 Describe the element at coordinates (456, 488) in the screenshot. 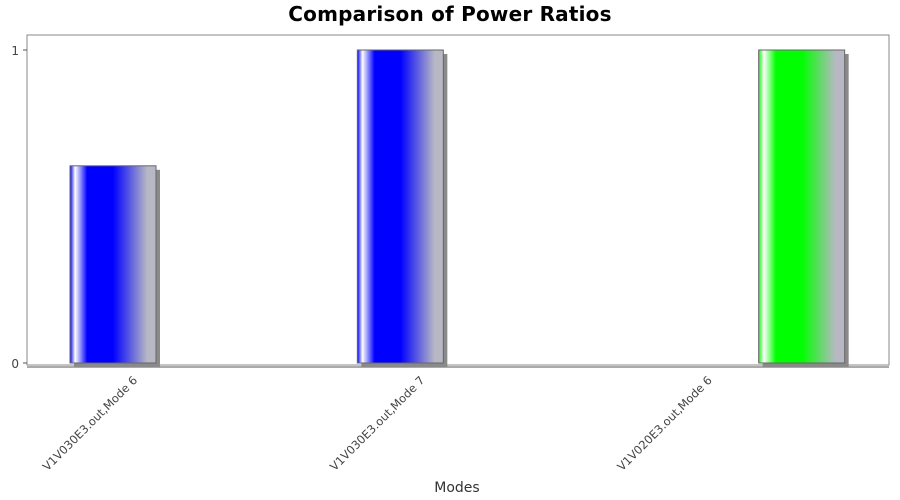

I see `x-axis-label: Modes` at that location.